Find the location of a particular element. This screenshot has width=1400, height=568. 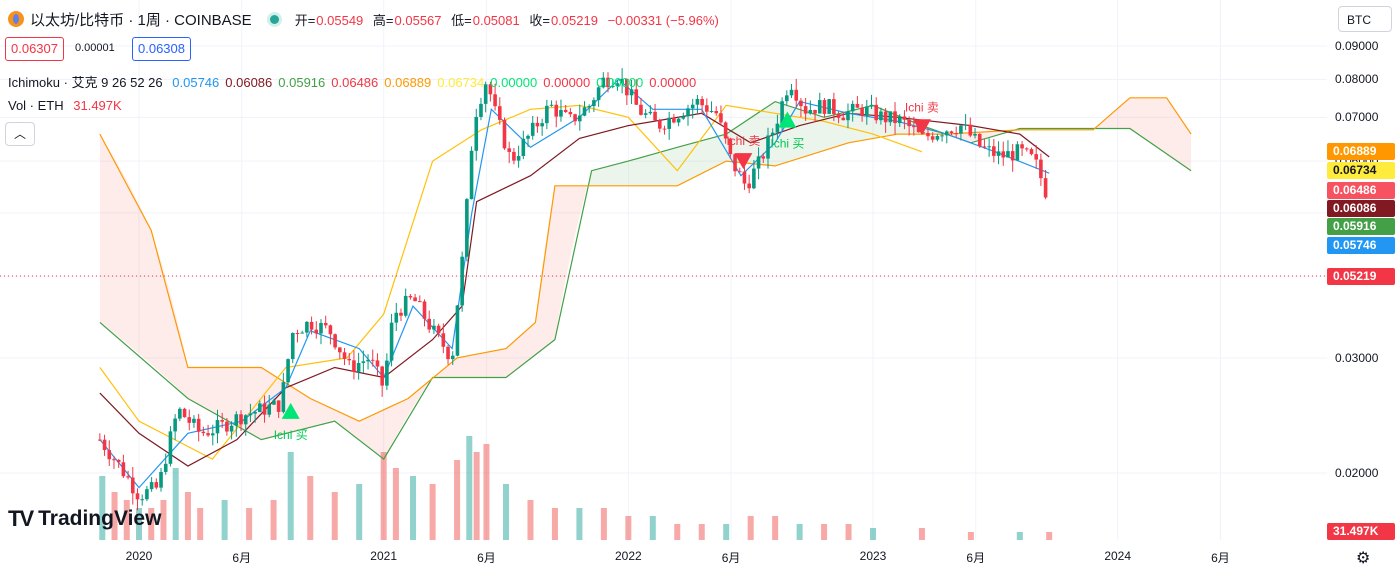

ichimoku-label: Ichimoku · 艾克 9 26 52 26 is located at coordinates (85, 82).